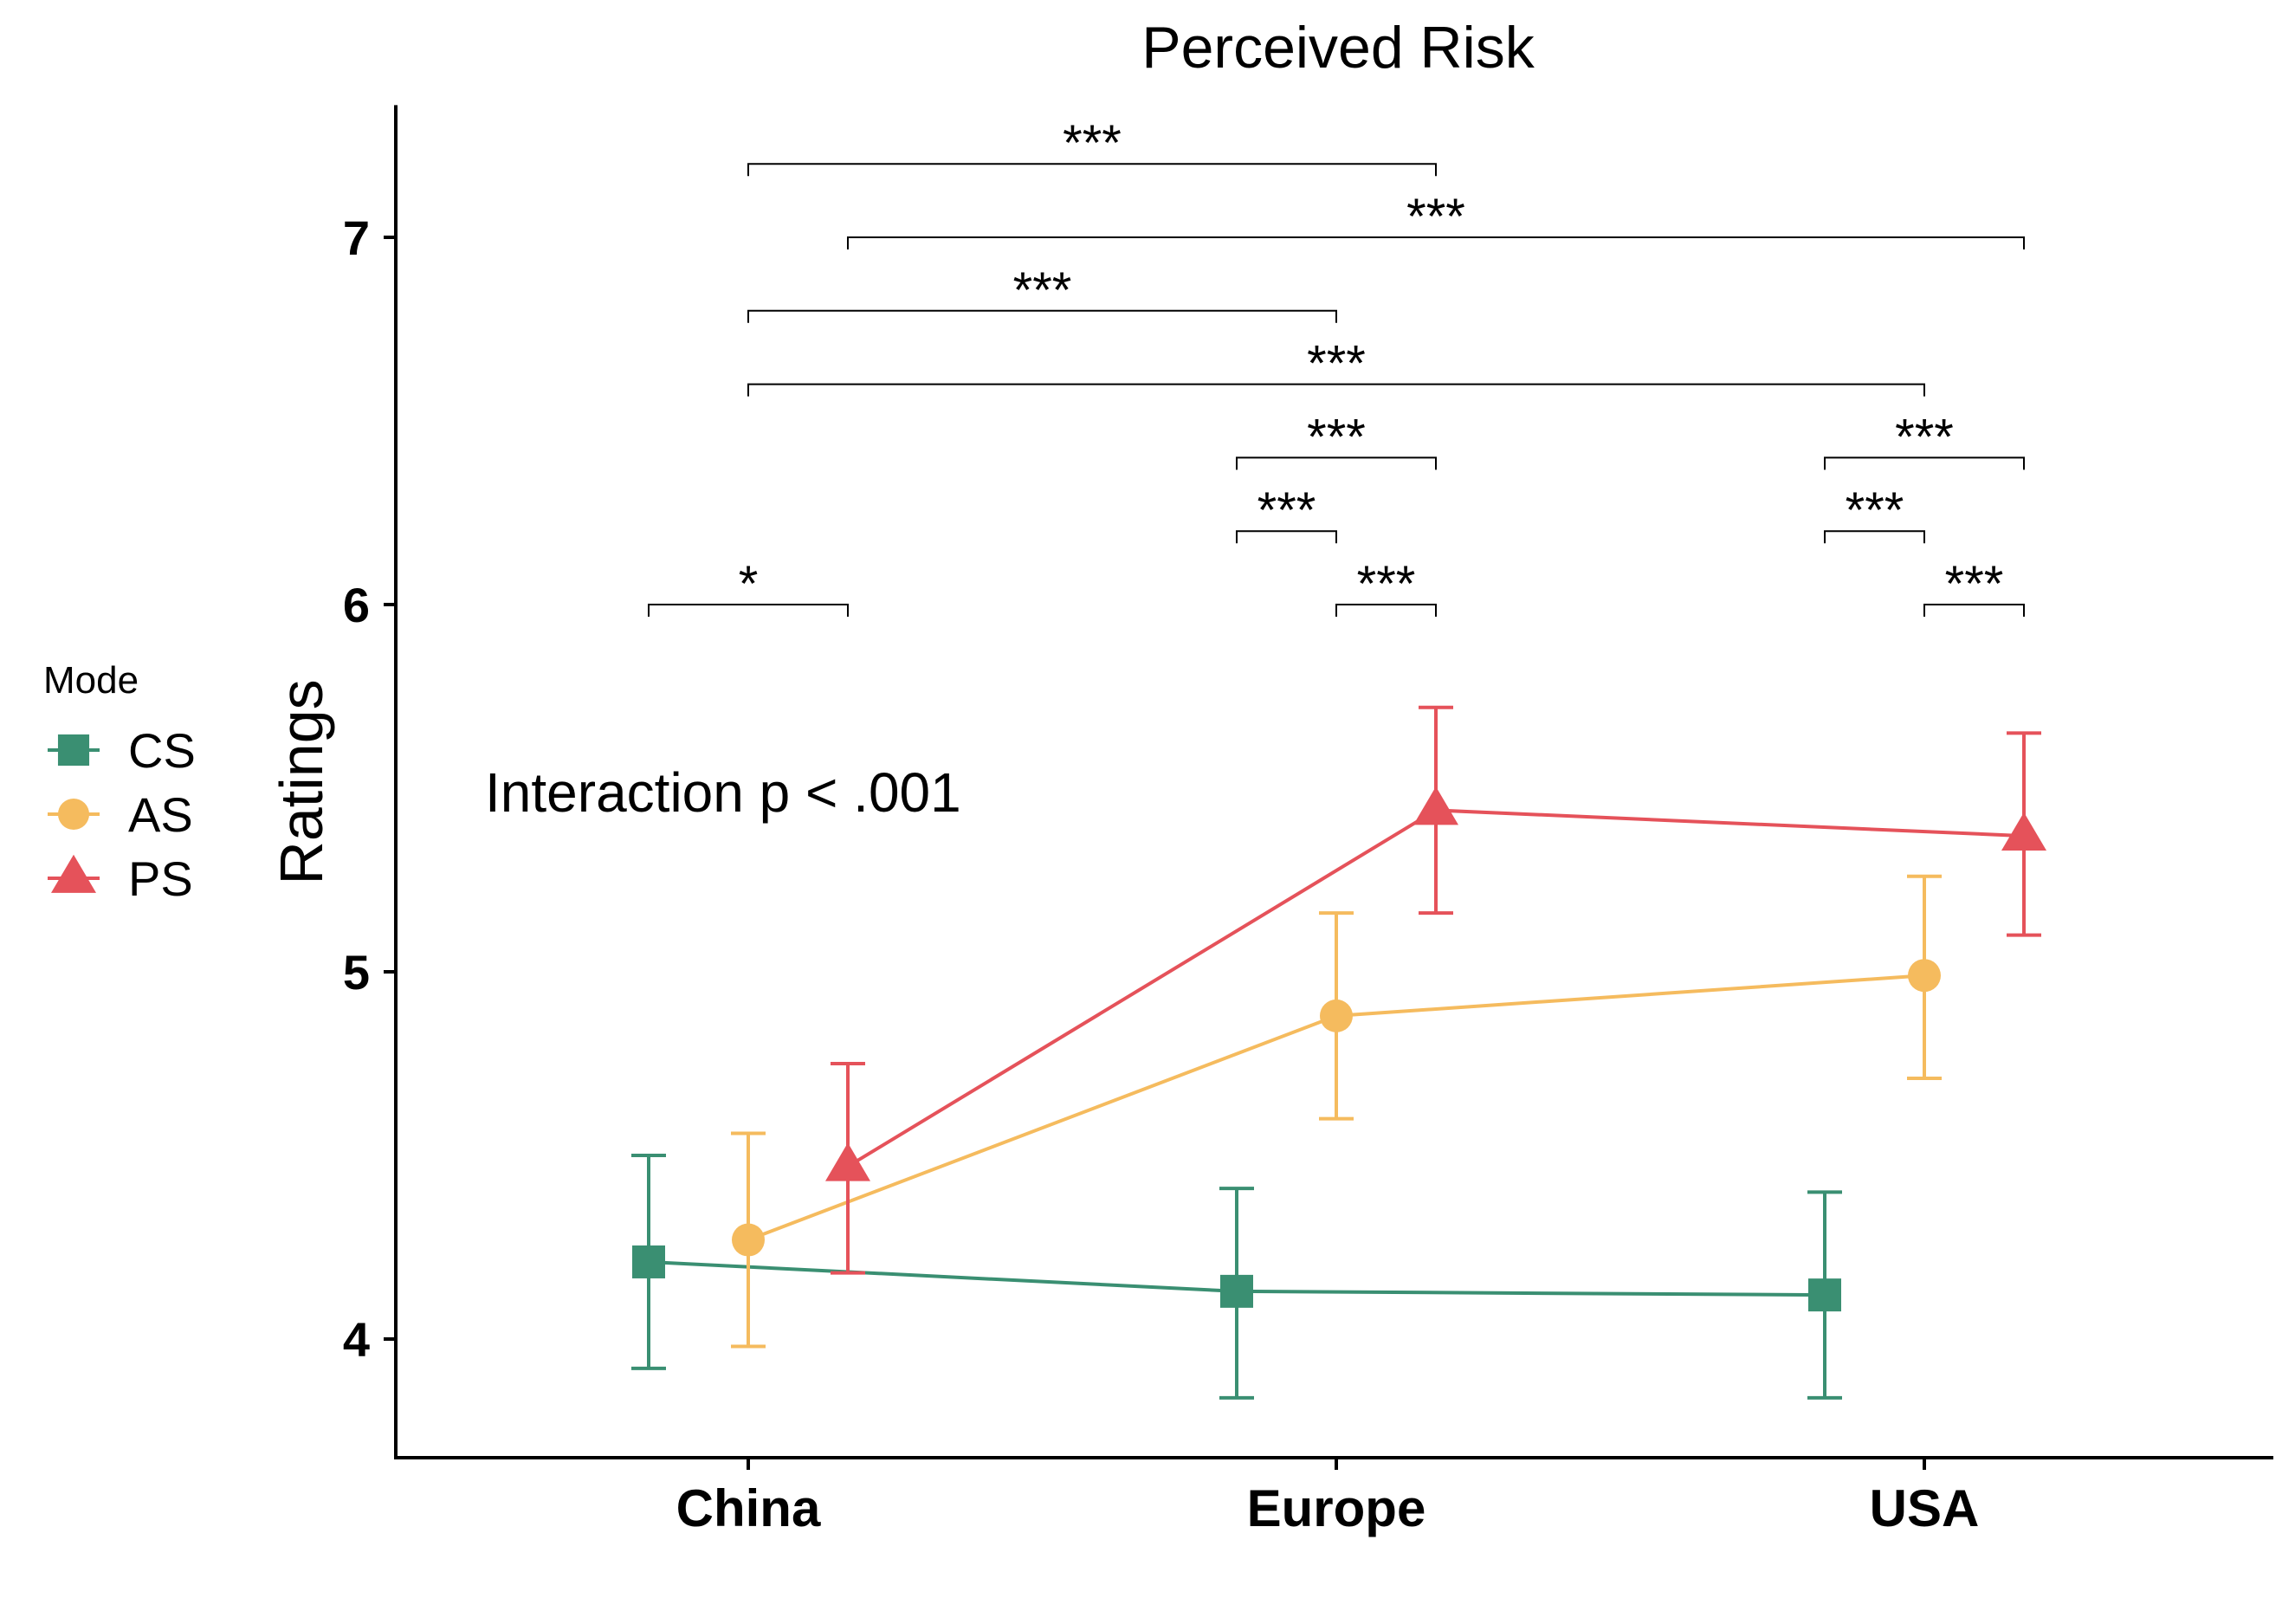 The width and height of the screenshot is (2295, 1624). What do you see at coordinates (356, 237) in the screenshot?
I see `y-tick-label: 7` at bounding box center [356, 237].